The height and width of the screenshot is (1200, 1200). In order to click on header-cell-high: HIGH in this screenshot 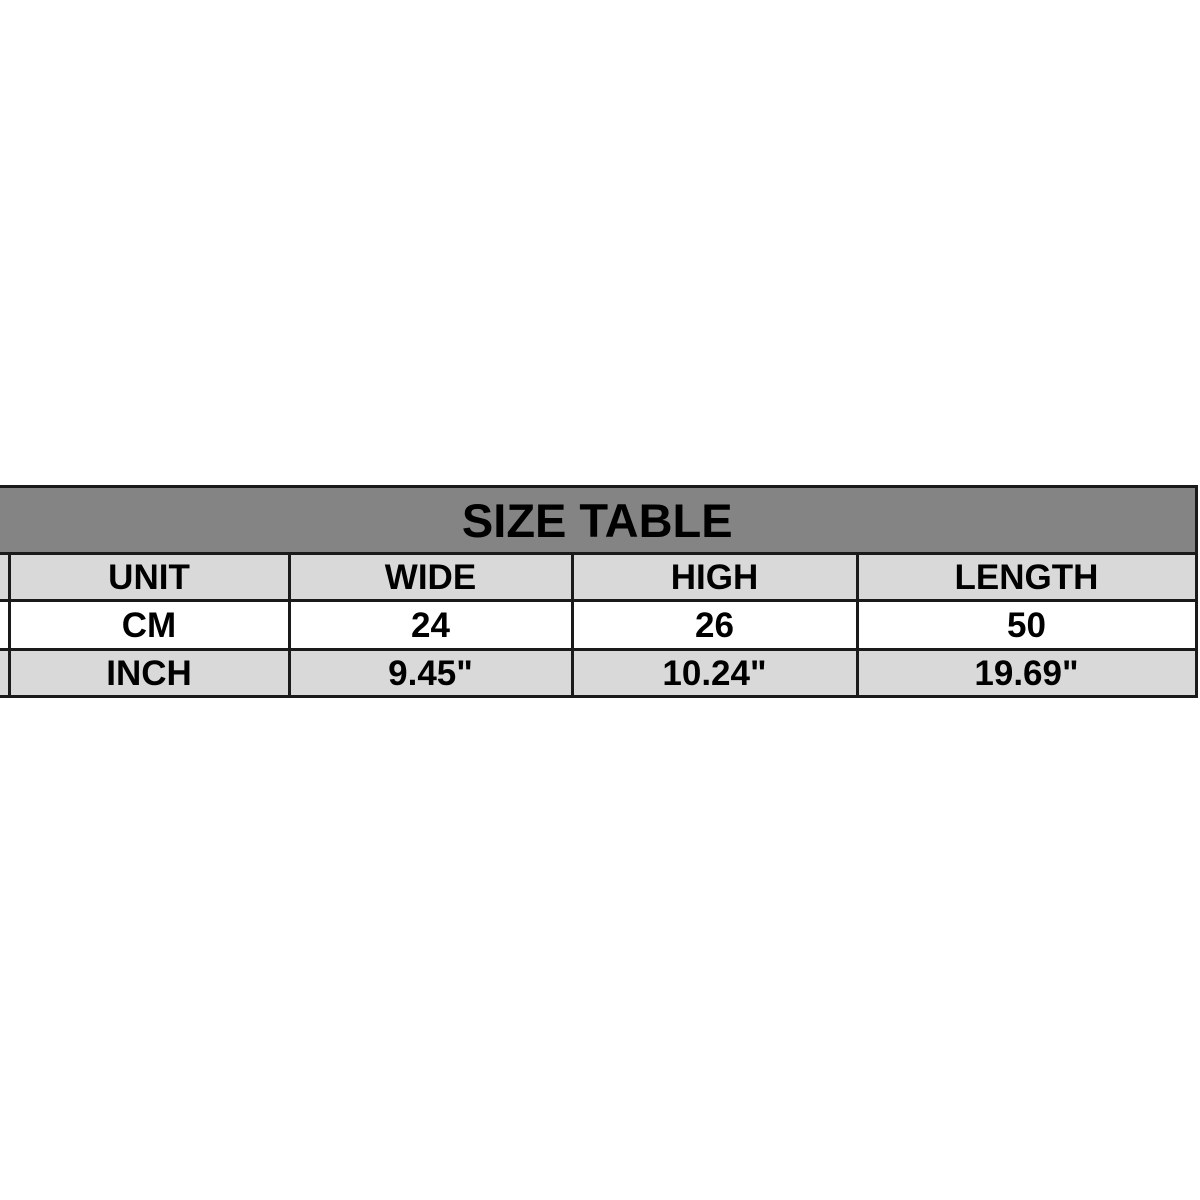, I will do `click(714, 577)`.